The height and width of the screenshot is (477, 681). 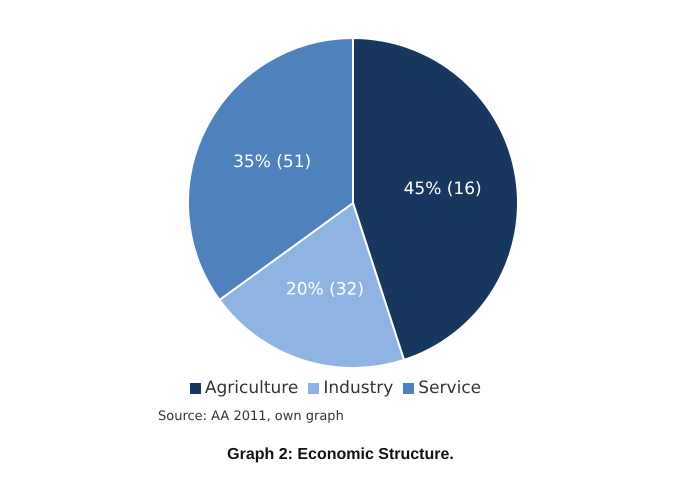 I want to click on data-label: 20% (32), so click(x=325, y=289).